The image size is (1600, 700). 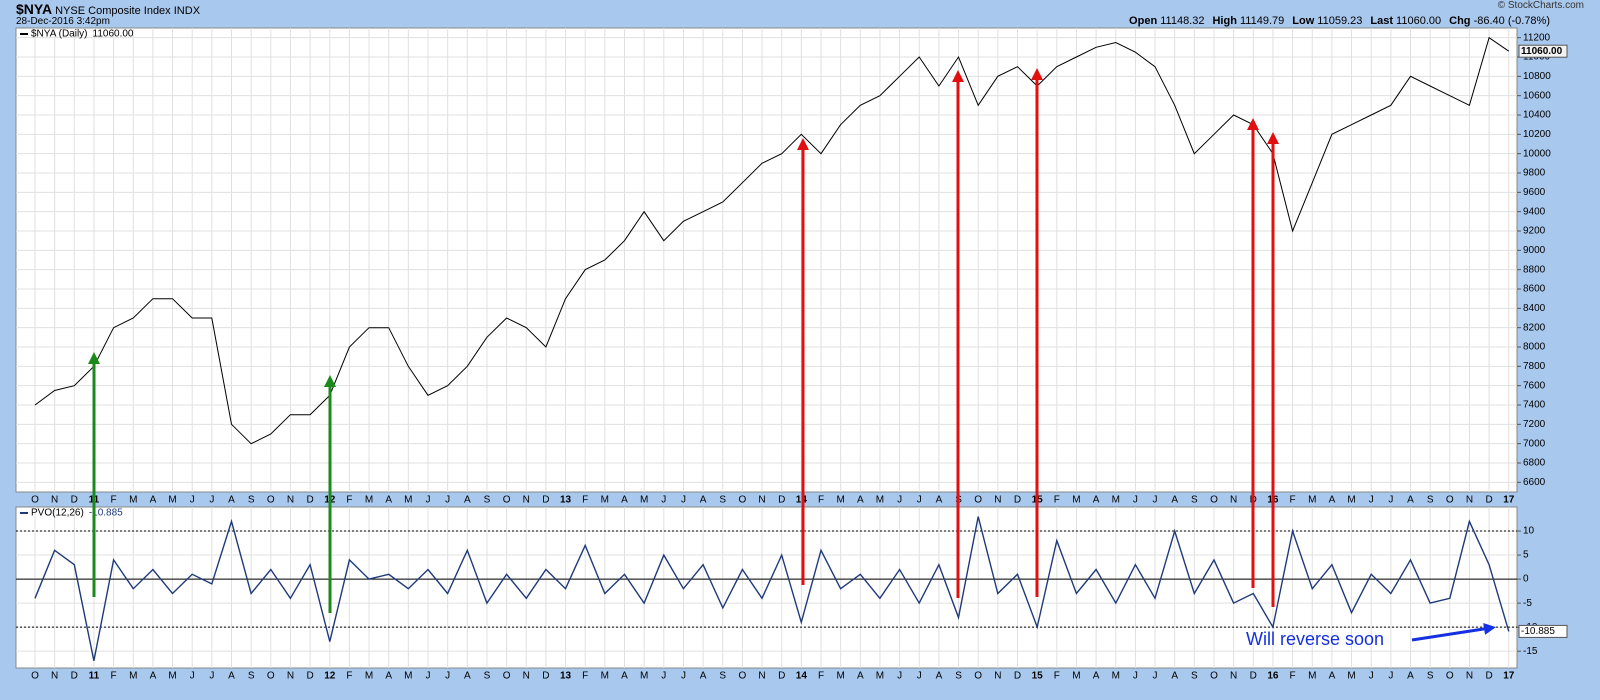 What do you see at coordinates (1543, 51) in the screenshot?
I see `last-value-box` at bounding box center [1543, 51].